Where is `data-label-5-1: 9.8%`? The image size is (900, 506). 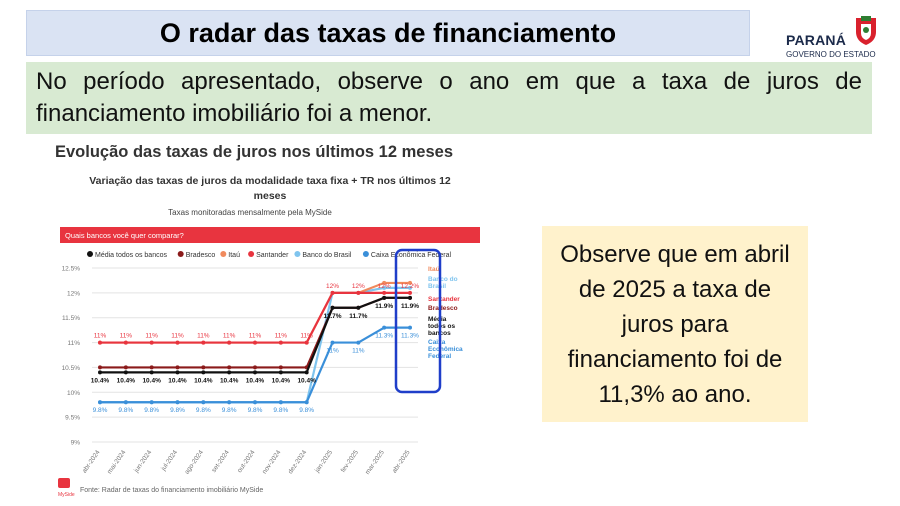 data-label-5-1: 9.8% is located at coordinates (125, 410).